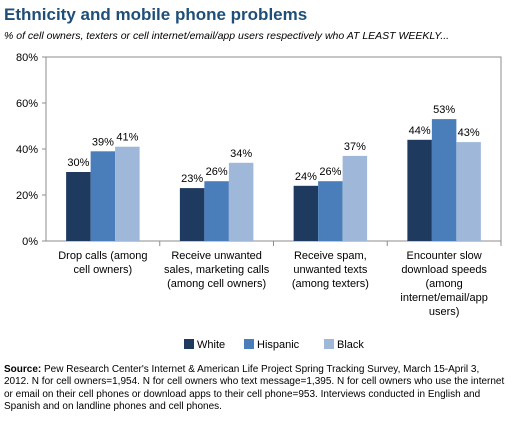 The image size is (512, 445). What do you see at coordinates (102, 256) in the screenshot?
I see `x-tick-label: Drop calls (among` at bounding box center [102, 256].